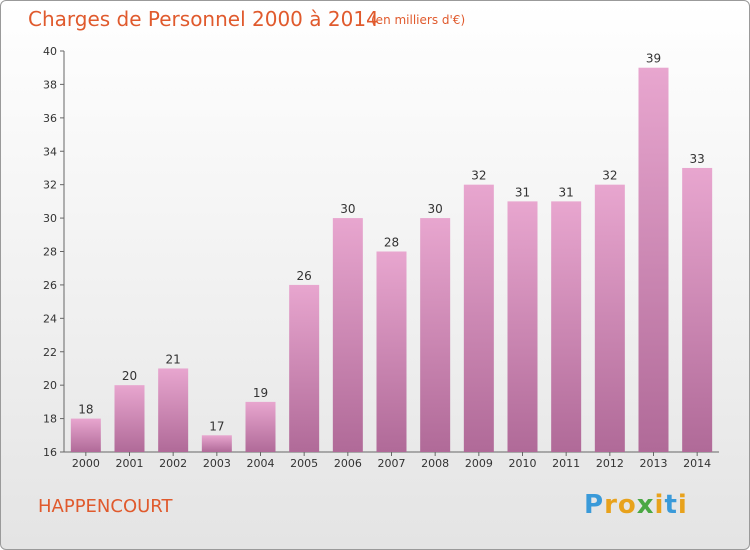  Describe the element at coordinates (609, 318) in the screenshot. I see `bar-2012` at that location.